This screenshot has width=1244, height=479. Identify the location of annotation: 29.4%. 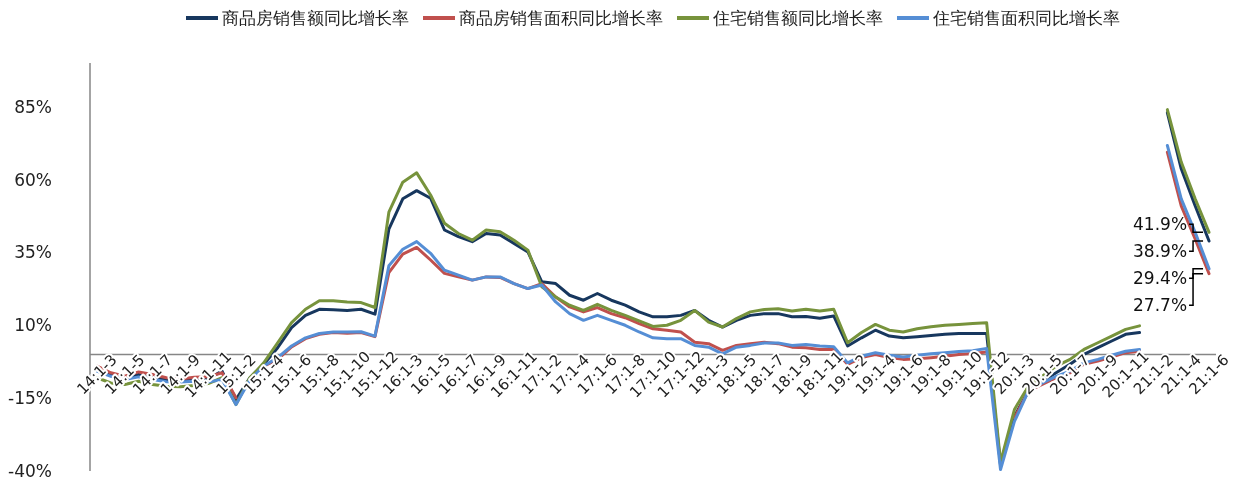
(1160, 278).